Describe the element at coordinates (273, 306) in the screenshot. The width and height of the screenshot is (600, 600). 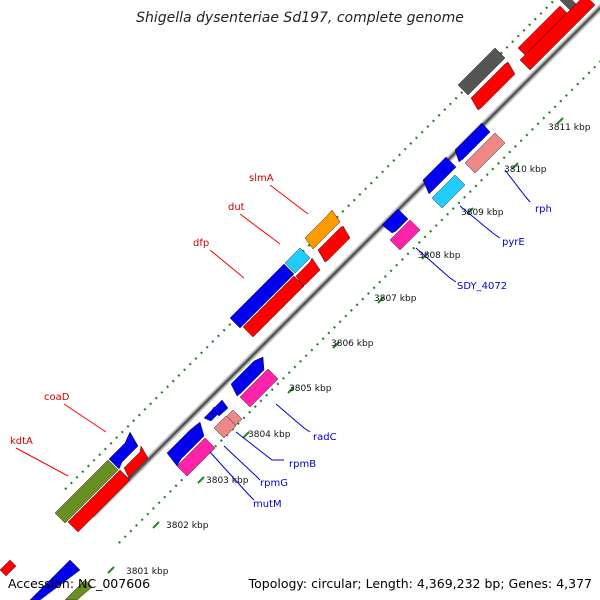
I see `gene-red-c` at that location.